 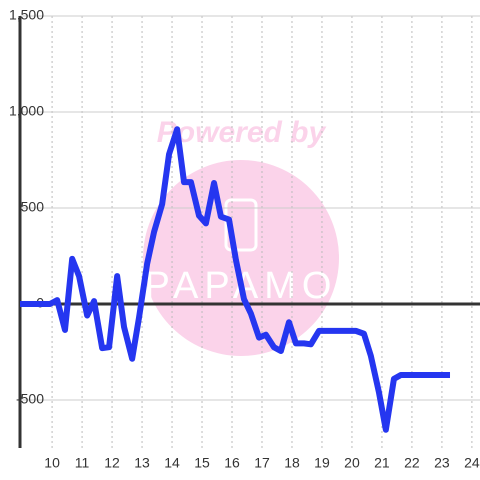 I want to click on x-tick-label: 14, so click(x=172, y=463).